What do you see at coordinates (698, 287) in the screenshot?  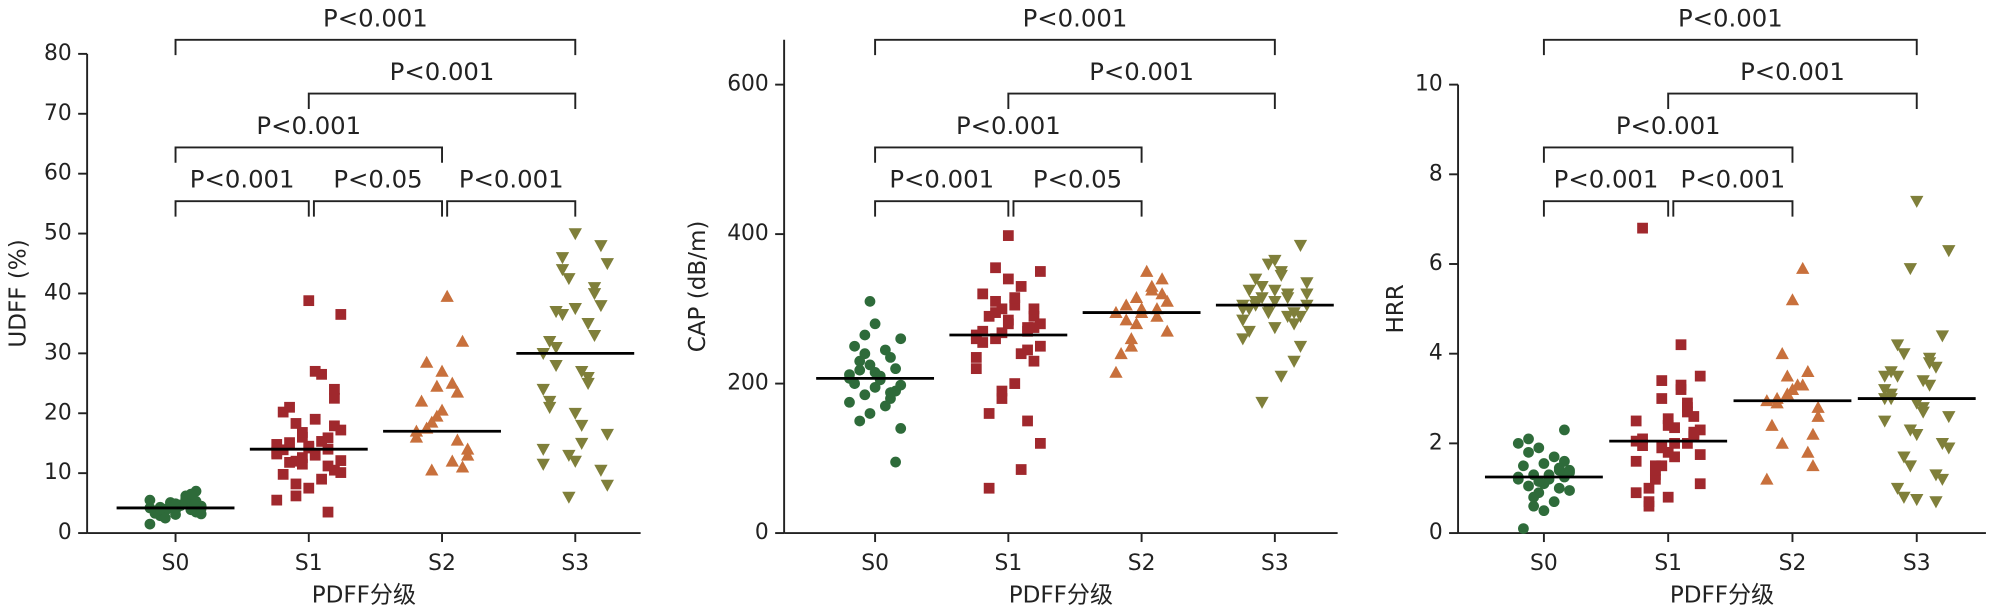 I see `y-axis-label: CAP (dB/m)` at bounding box center [698, 287].